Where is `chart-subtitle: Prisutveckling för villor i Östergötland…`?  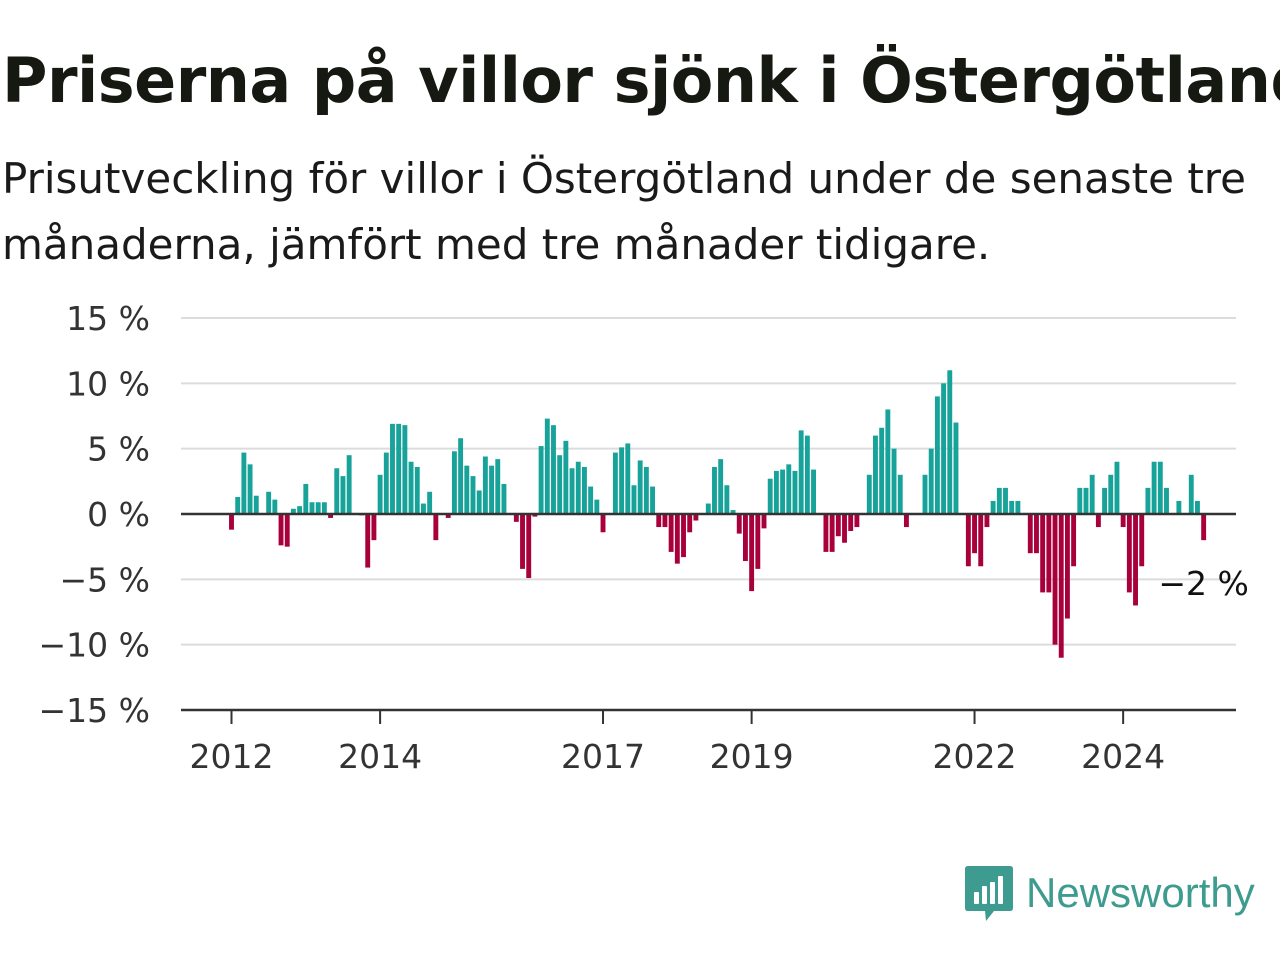
chart-subtitle: Prisutveckling för villor i Östergötland… is located at coordinates (624, 211).